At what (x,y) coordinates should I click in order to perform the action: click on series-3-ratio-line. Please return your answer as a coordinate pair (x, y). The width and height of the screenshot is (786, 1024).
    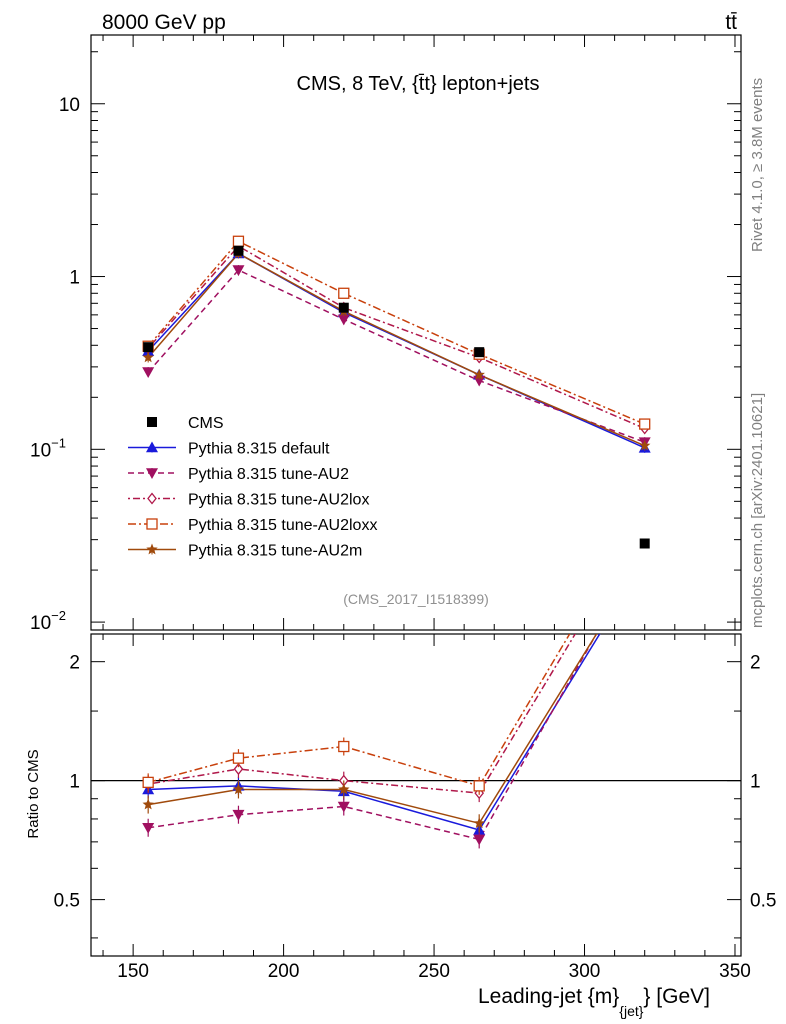
    Looking at the image, I should click on (362, 714).